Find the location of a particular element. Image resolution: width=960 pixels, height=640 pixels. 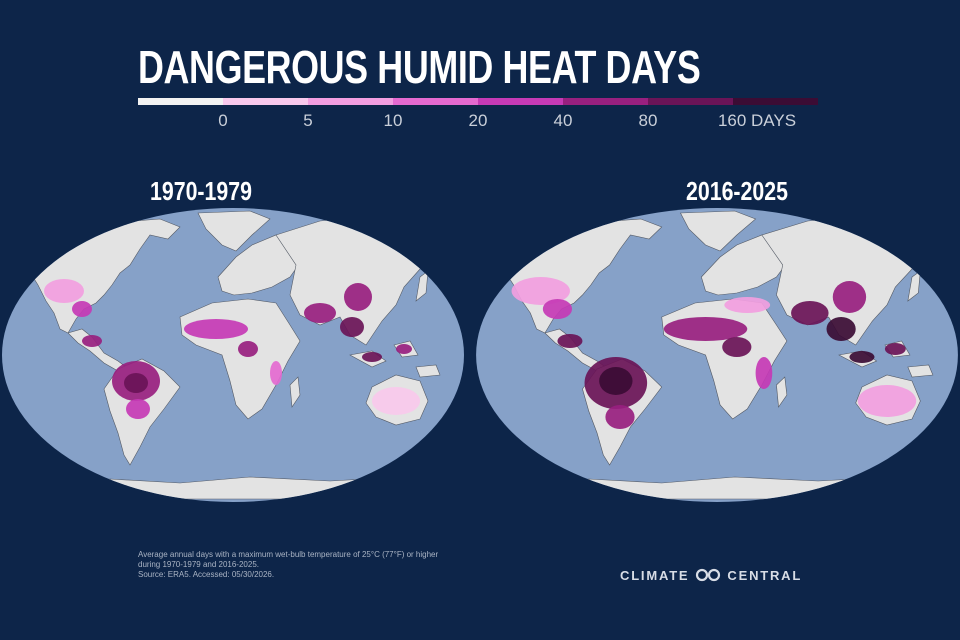

footnote-line: during 1970-1979 and 2016-2025. is located at coordinates (198, 564).